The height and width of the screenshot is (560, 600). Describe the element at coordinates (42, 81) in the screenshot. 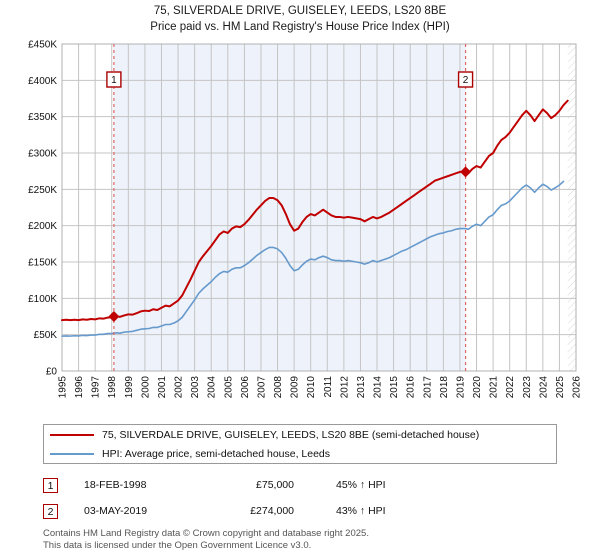

I see `y-axis-tick-label: £400K` at that location.